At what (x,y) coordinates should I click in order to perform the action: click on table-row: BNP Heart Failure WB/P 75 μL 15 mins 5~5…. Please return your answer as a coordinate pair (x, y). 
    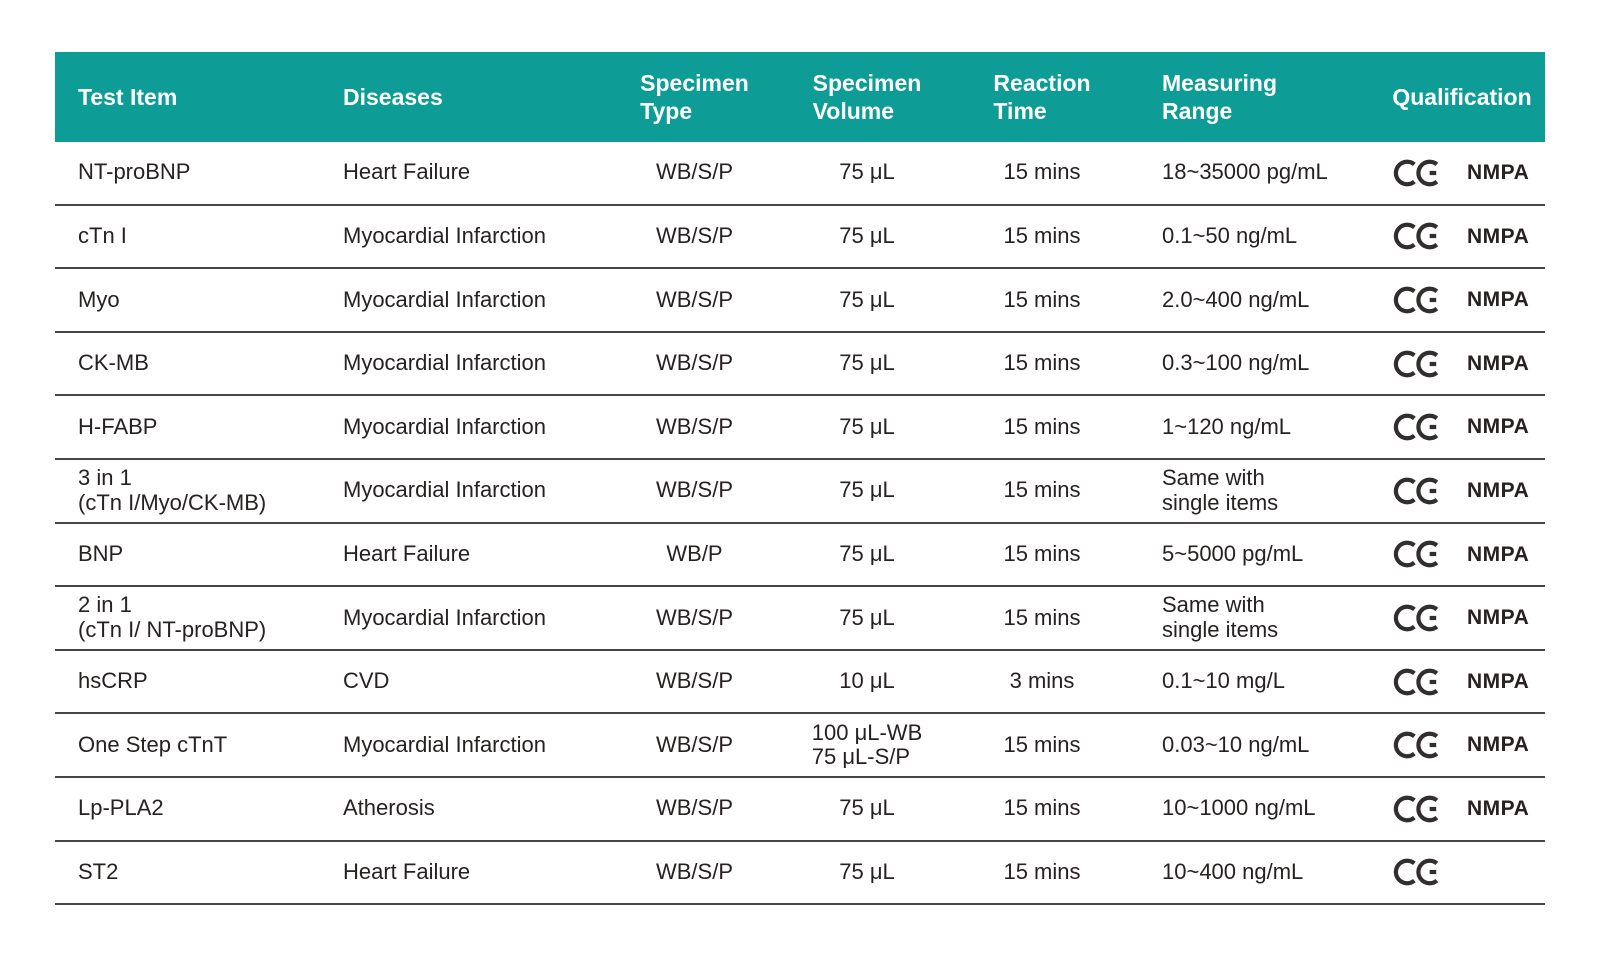
    Looking at the image, I should click on (800, 556).